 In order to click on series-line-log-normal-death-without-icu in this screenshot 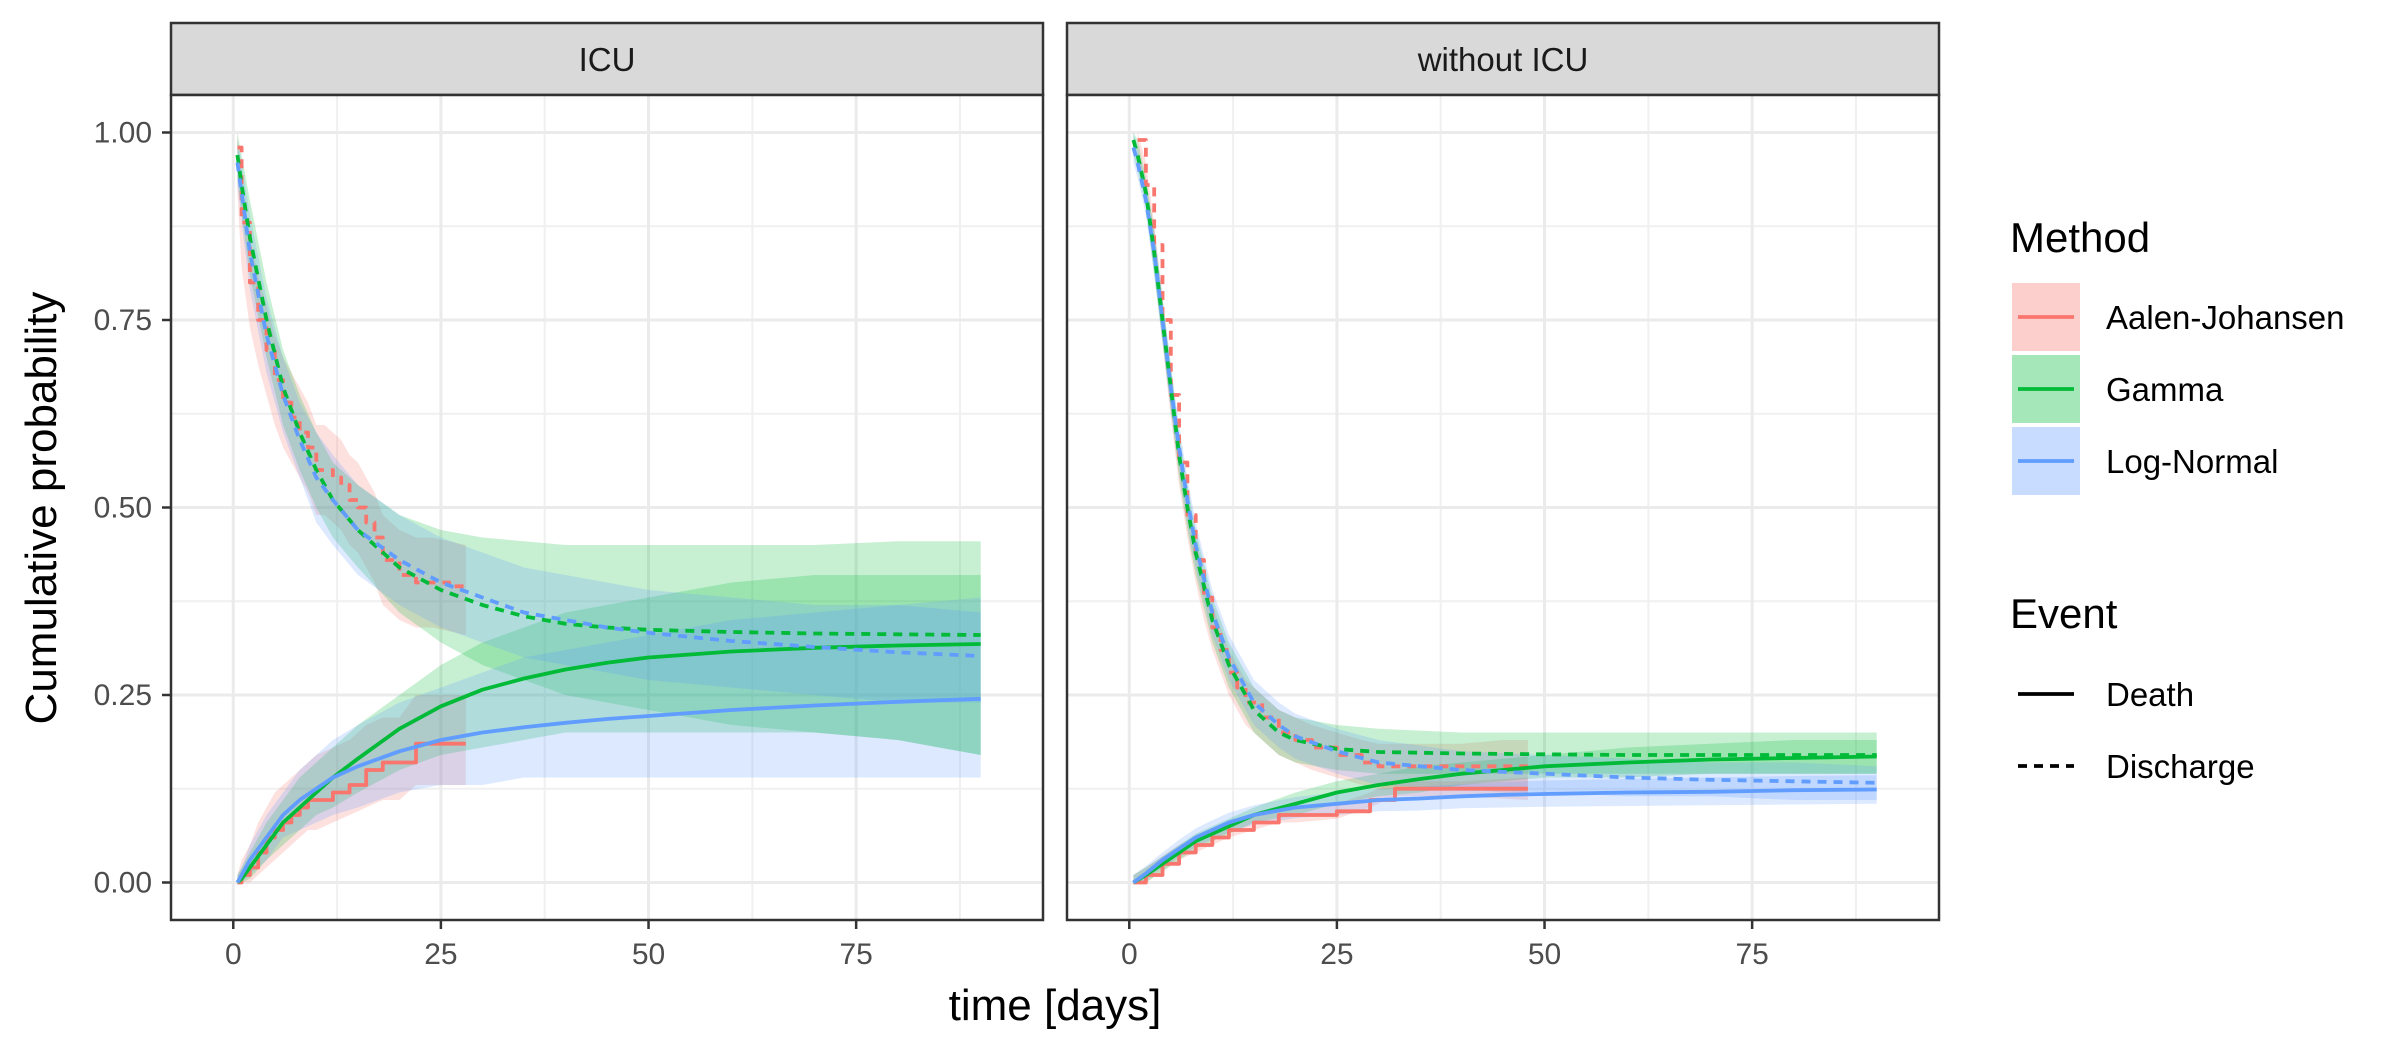, I will do `click(1504, 836)`.